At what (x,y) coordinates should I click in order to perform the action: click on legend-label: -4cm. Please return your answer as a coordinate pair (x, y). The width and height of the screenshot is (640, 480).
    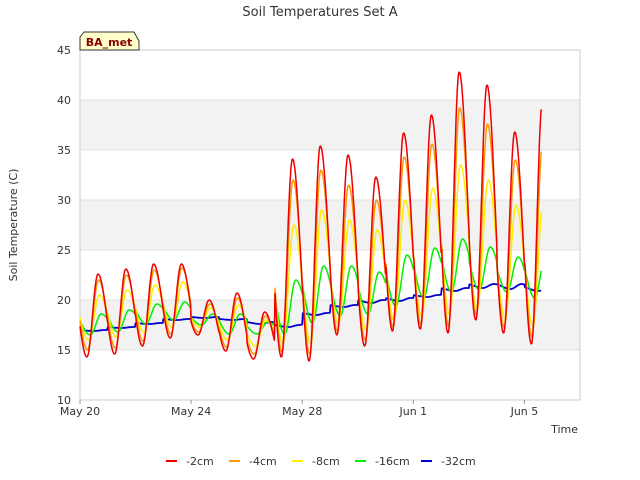
    Looking at the image, I should click on (263, 461).